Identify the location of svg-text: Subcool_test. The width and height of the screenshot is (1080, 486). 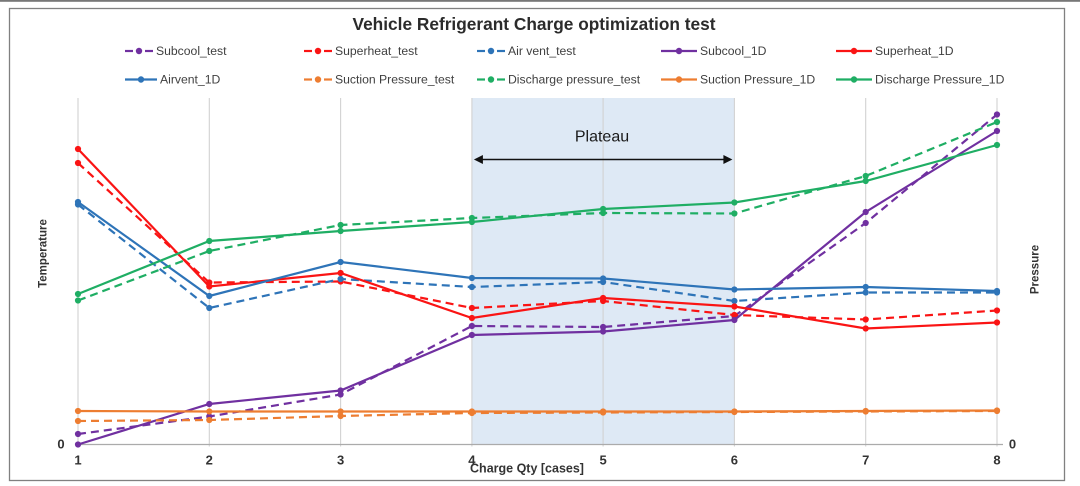
(191, 51).